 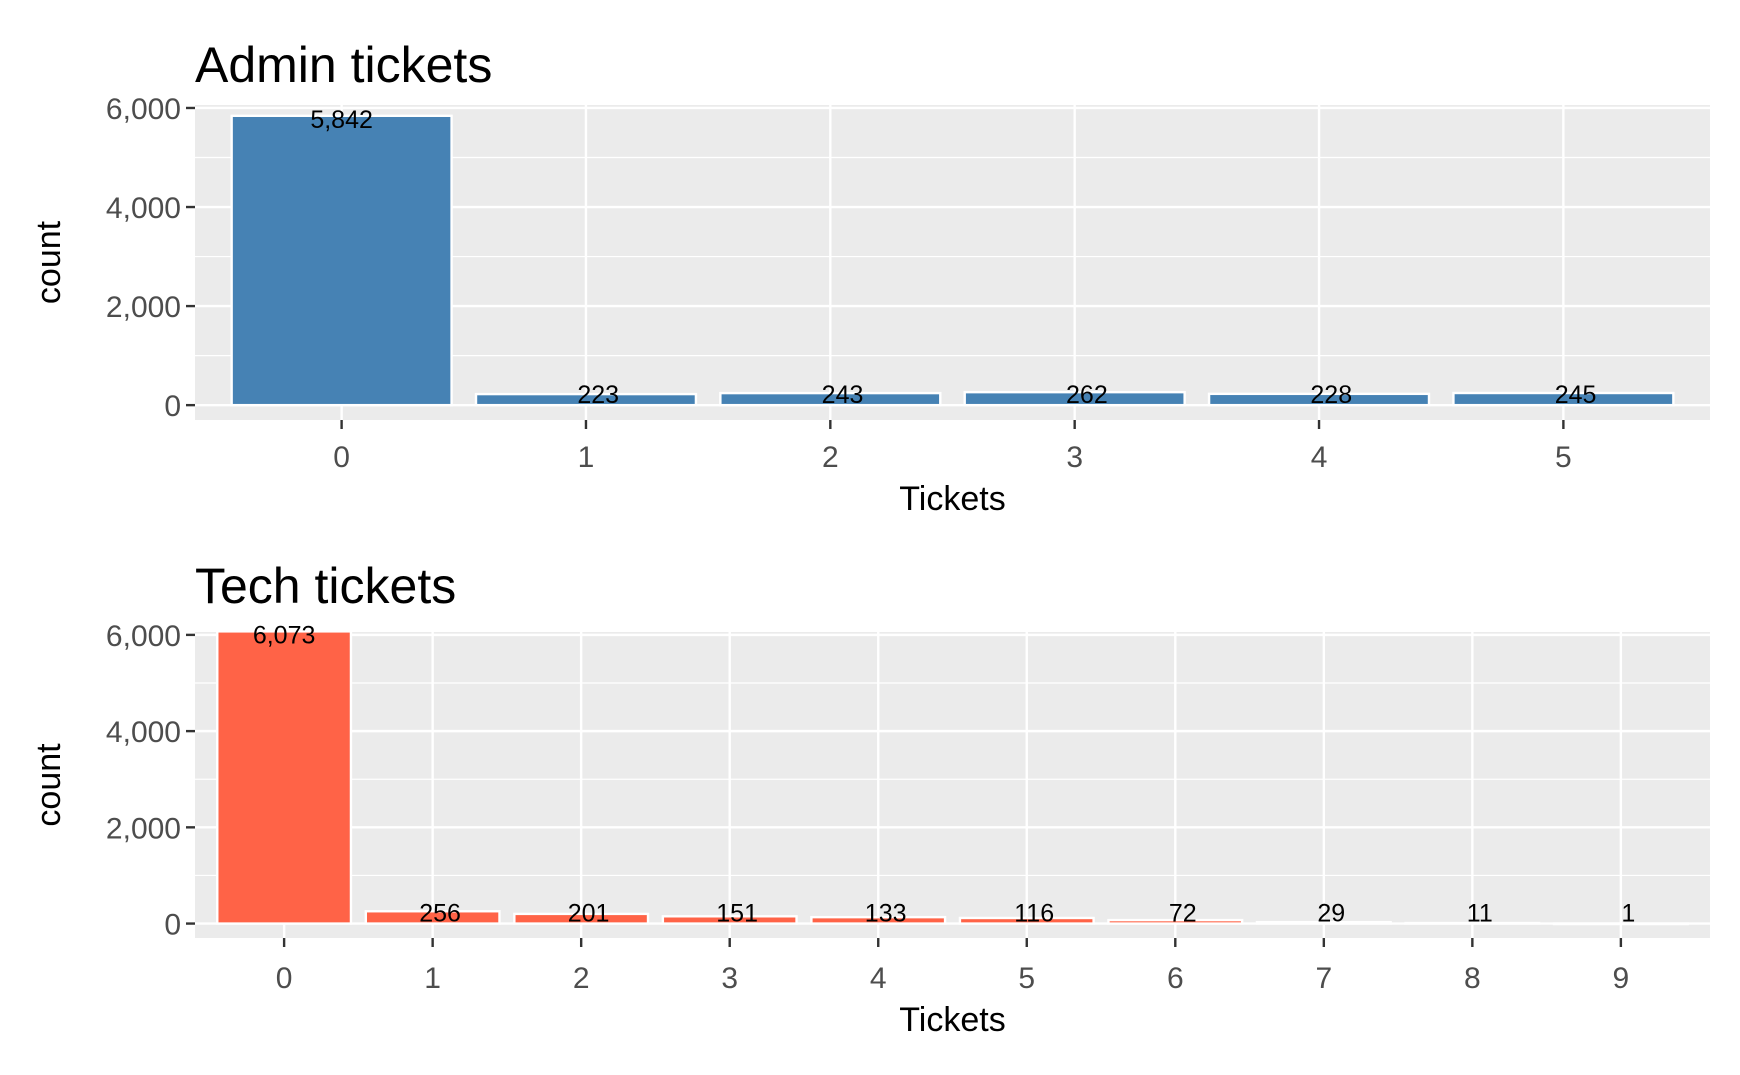 I want to click on panel-1-bar-value-label: 223, so click(x=598, y=395).